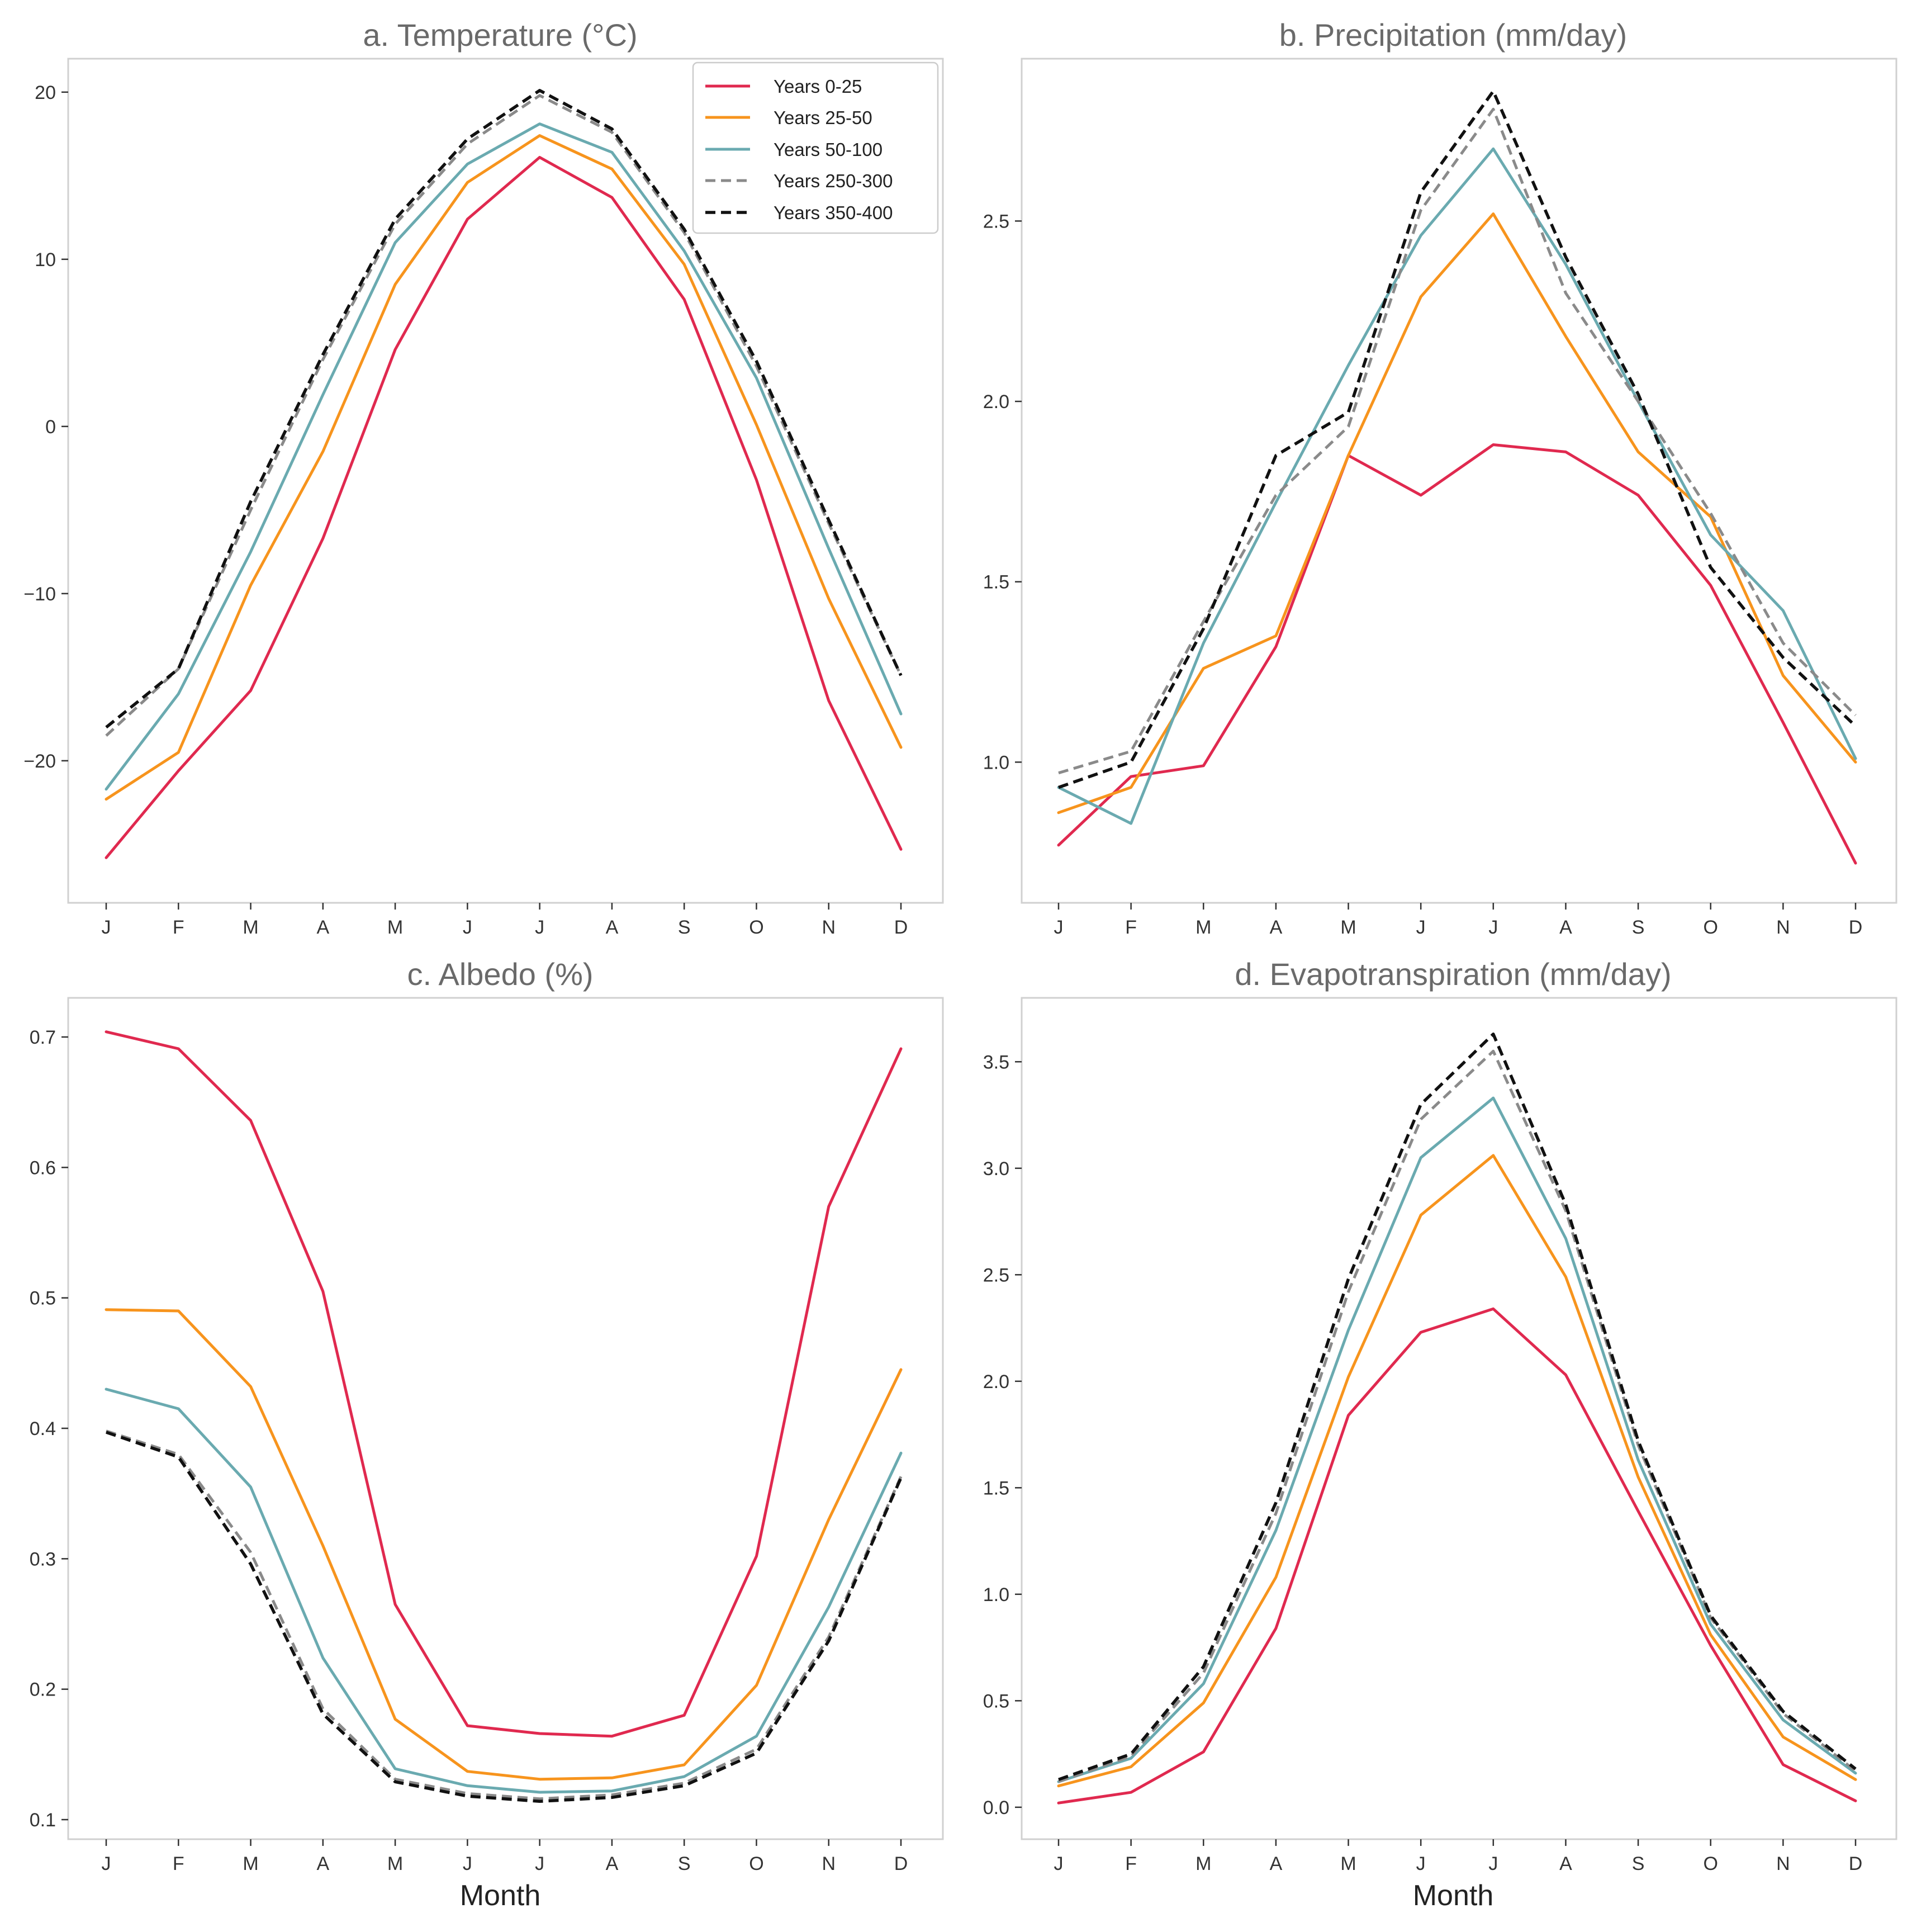 This screenshot has height=1932, width=1912. Describe the element at coordinates (46, 92) in the screenshot. I see `y-tick-label: 20` at that location.